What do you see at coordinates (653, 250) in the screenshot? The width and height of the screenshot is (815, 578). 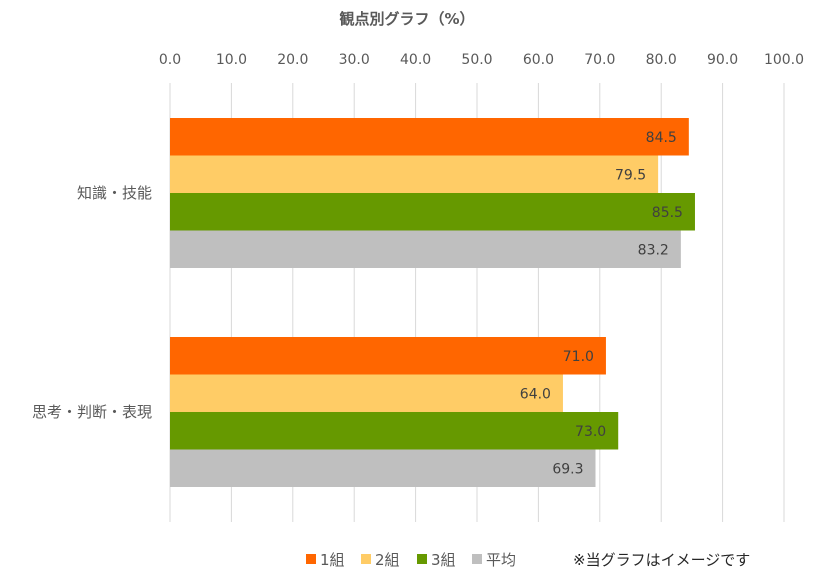 I see `data-label: 83.2` at bounding box center [653, 250].